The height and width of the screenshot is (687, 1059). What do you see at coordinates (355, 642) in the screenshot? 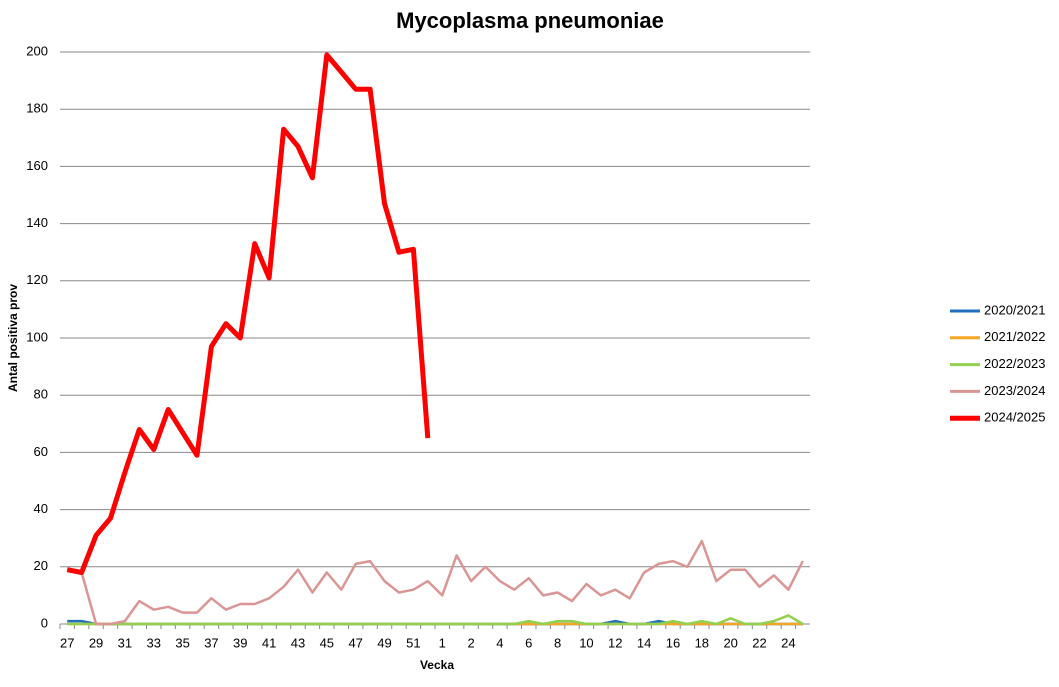
I see `x-tick-label: 47` at bounding box center [355, 642].